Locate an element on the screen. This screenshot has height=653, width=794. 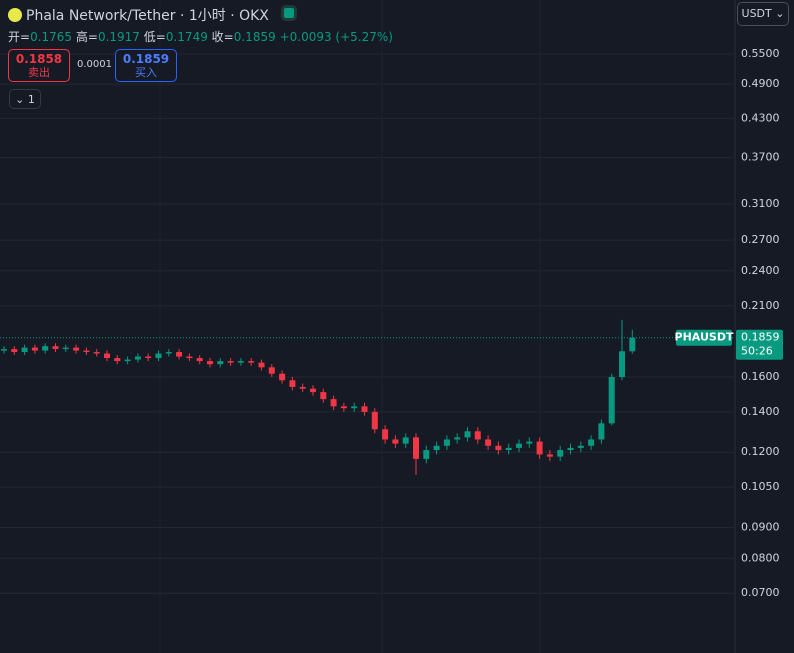
currency-button: USDT ⌄ is located at coordinates (763, 14).